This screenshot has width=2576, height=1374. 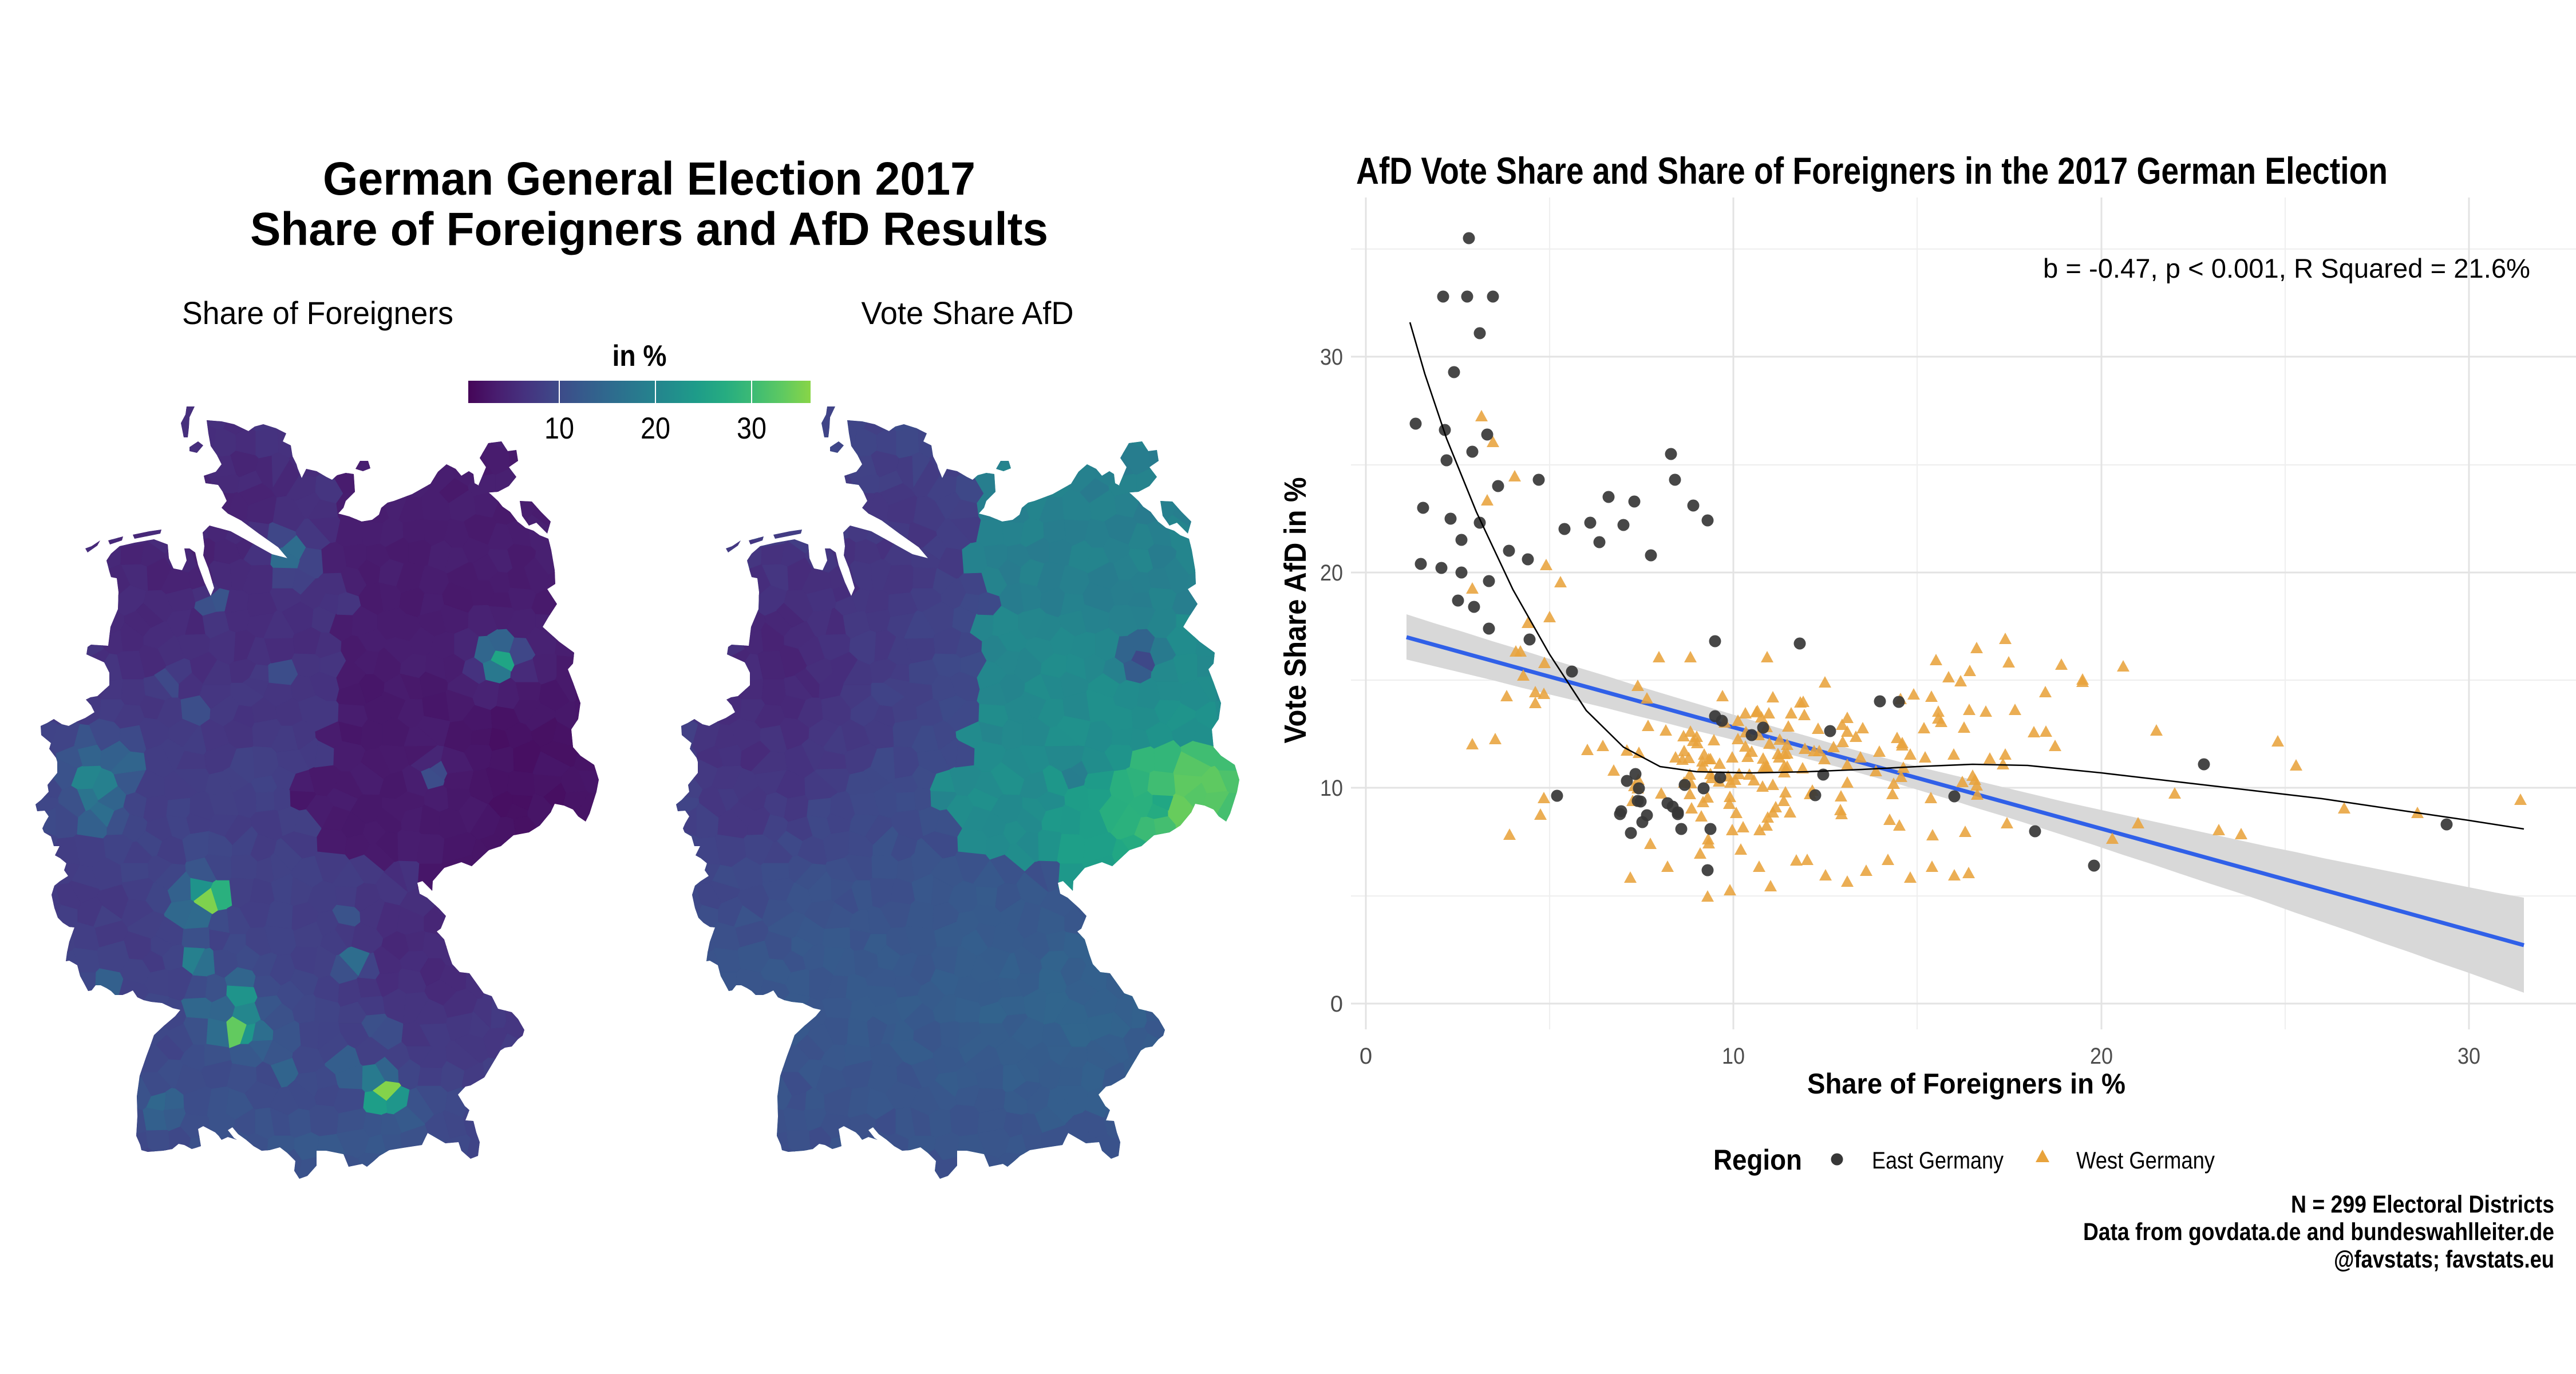 What do you see at coordinates (2286, 268) in the screenshot?
I see `svg-text:b = -0.47, p < 0.001, R Square: b = -0.47, p < 0.001, R Squared = 21.6%` at bounding box center [2286, 268].